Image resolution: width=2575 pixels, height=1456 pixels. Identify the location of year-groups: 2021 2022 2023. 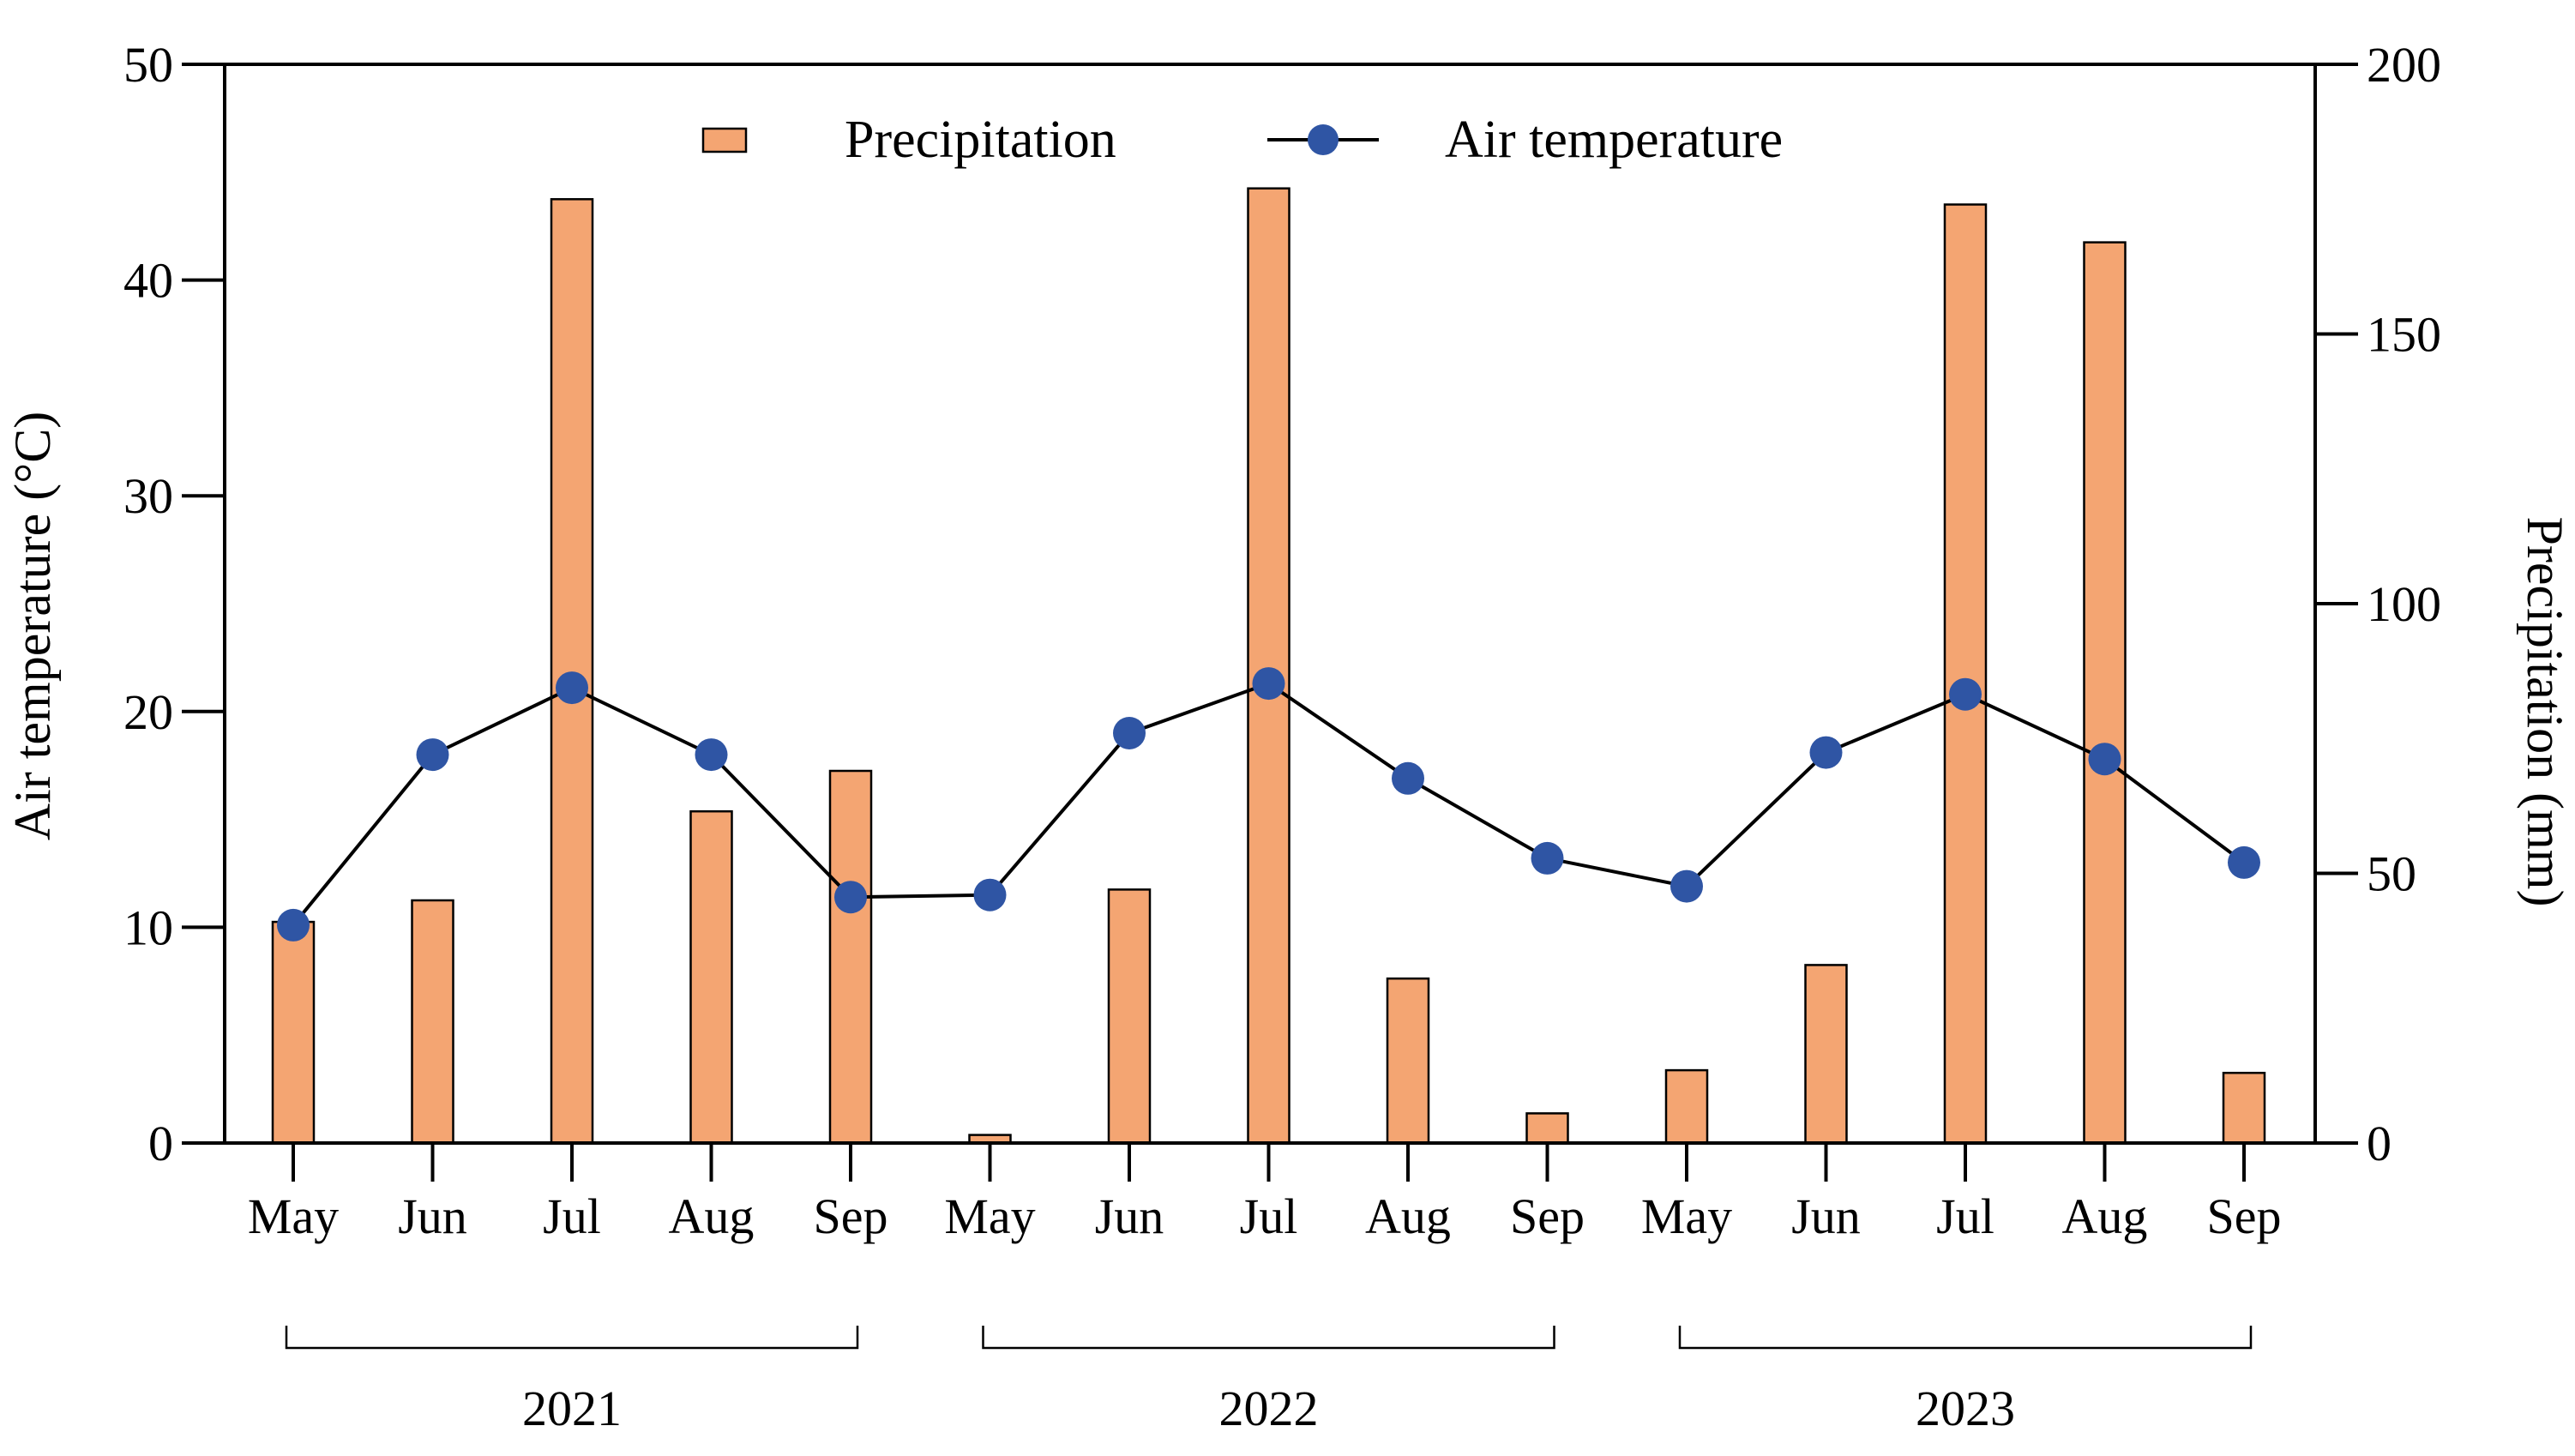
(1269, 1381).